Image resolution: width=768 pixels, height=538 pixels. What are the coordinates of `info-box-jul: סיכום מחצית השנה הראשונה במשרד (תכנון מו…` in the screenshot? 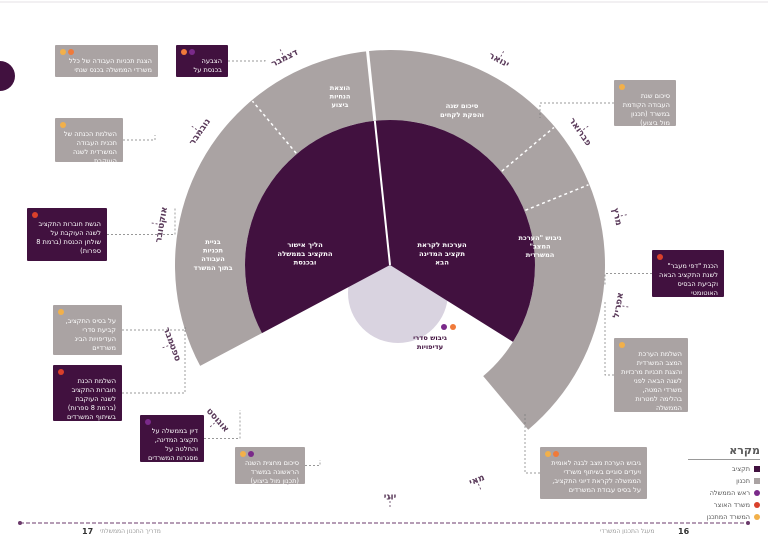 It's located at (270, 470).